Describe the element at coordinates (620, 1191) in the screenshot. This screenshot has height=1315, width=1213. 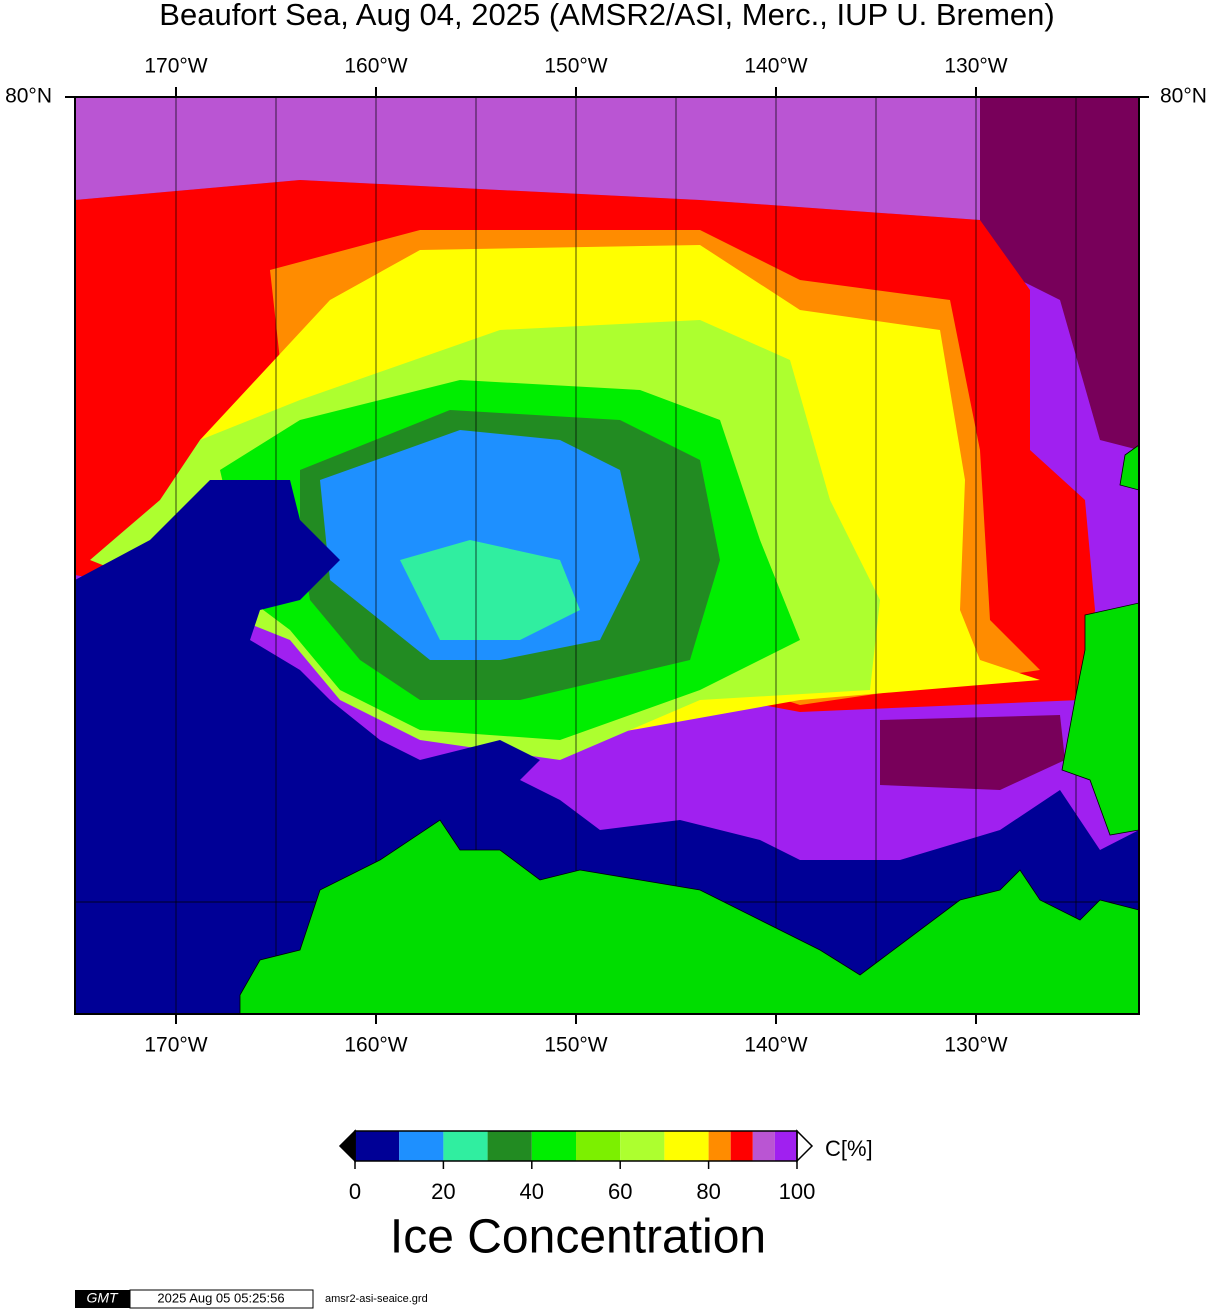
I see `colorbar-tick-label: 60` at that location.